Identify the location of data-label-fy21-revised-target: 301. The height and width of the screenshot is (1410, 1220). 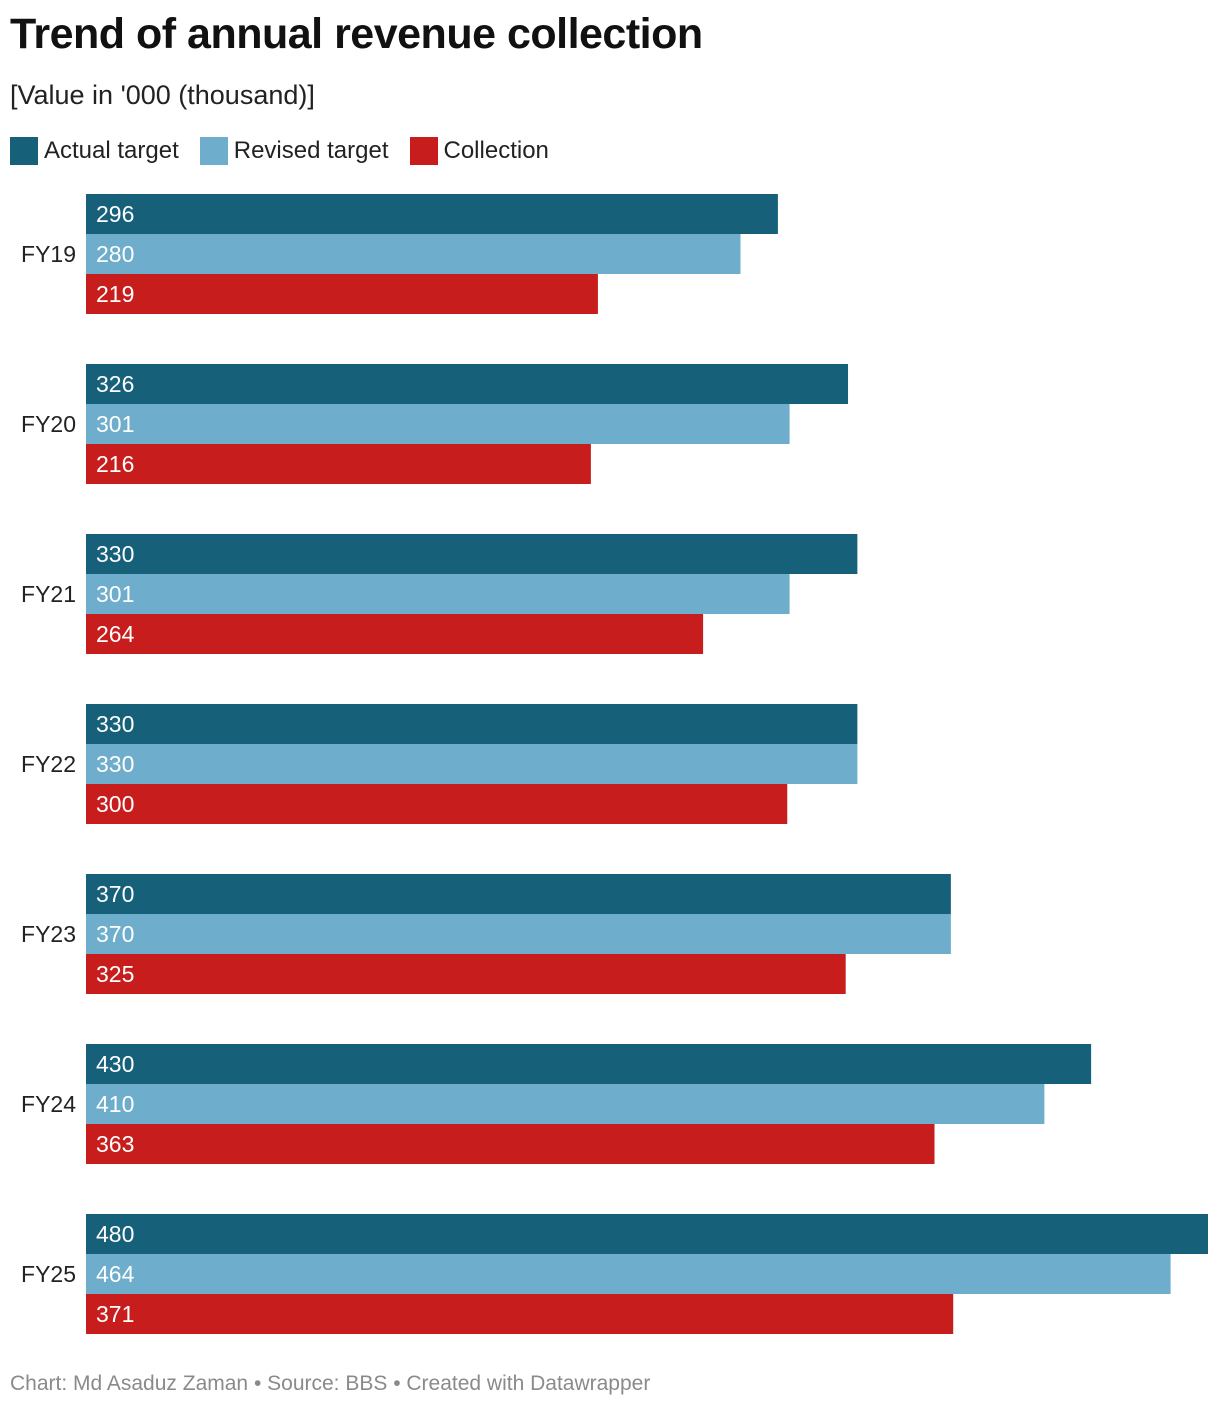
(115, 594).